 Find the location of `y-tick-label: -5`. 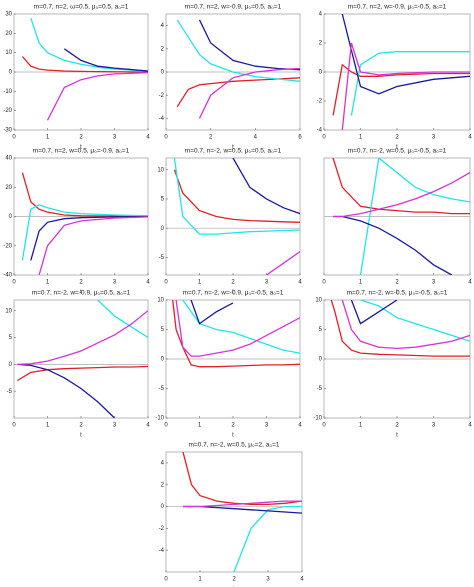

y-tick-label: -5 is located at coordinates (162, 258).